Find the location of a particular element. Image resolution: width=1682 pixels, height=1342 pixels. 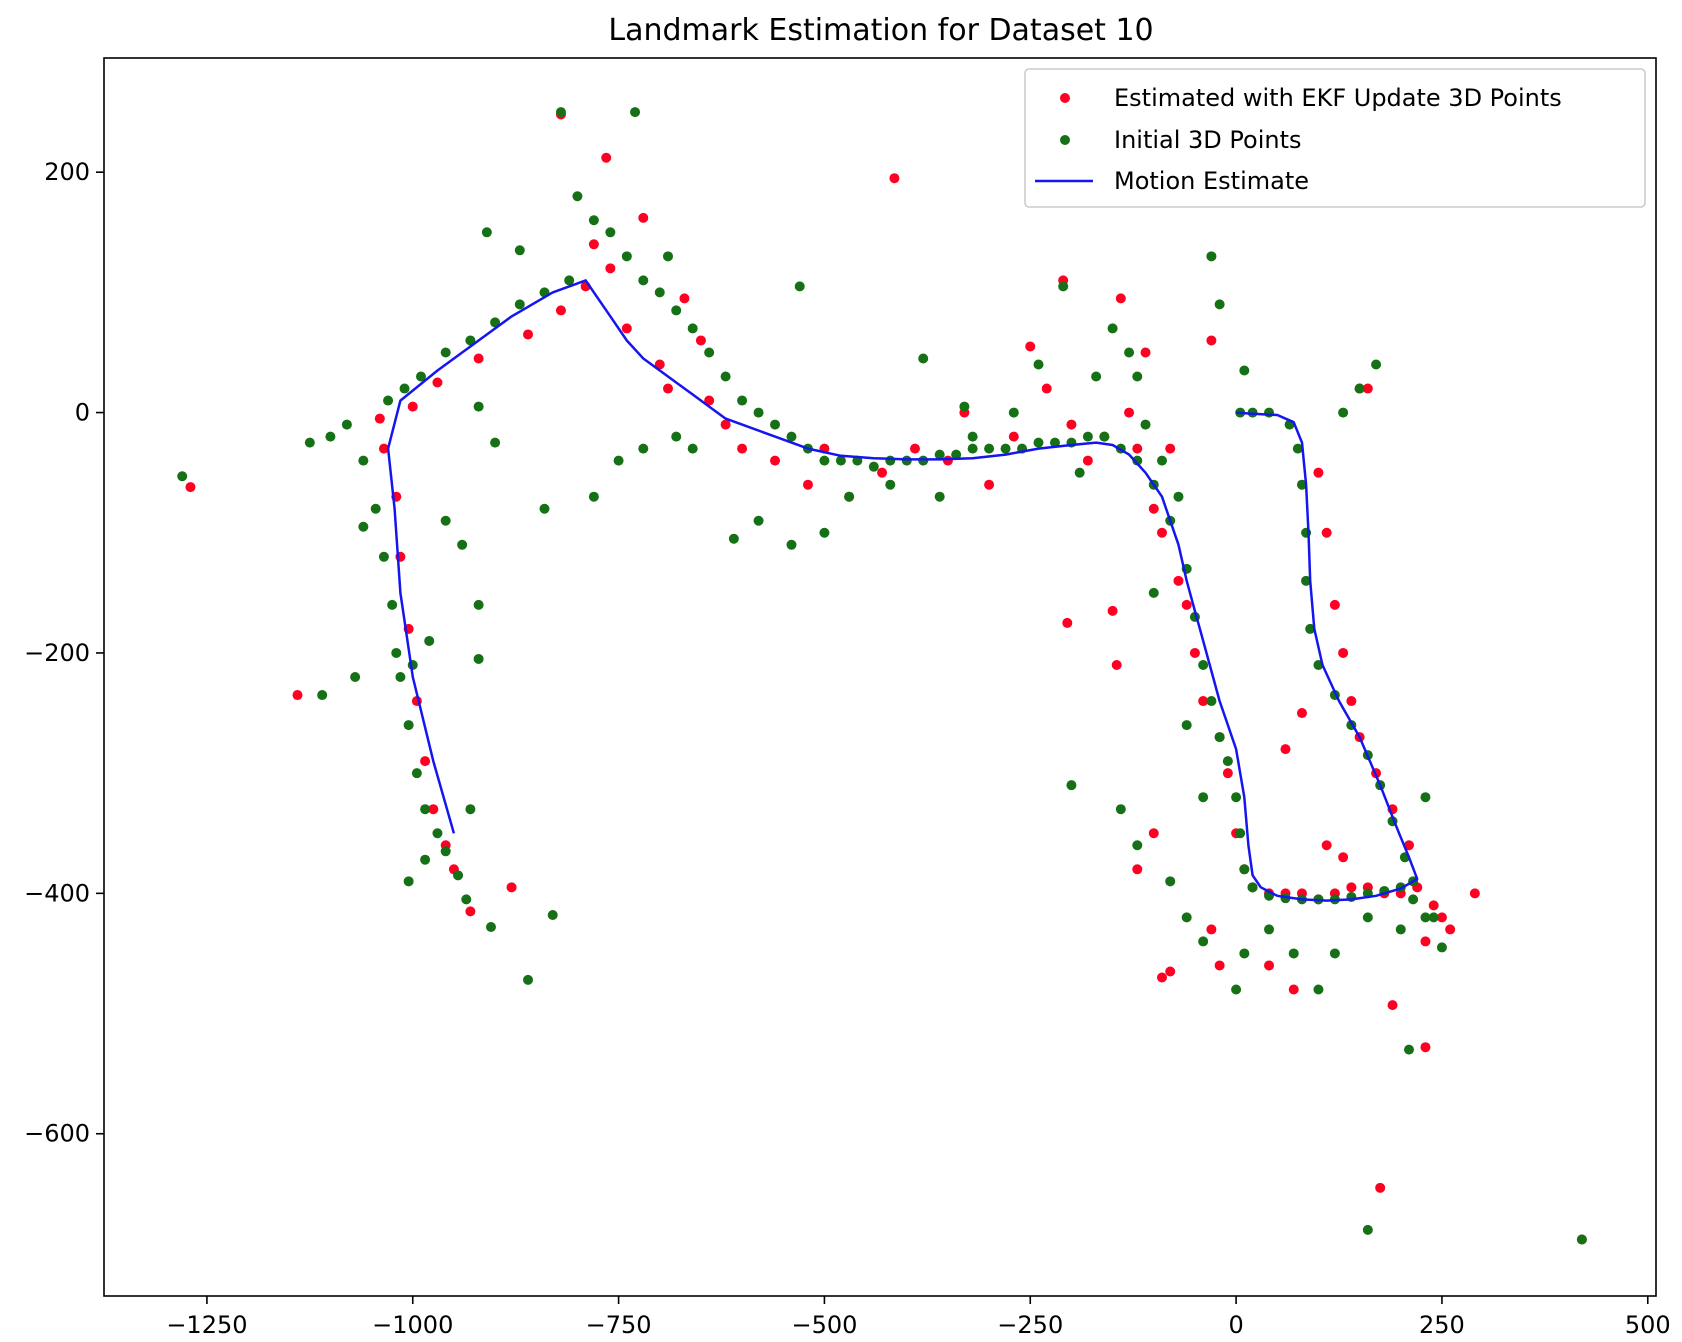

x-tick-label: 0 is located at coordinates (1235, 1325).